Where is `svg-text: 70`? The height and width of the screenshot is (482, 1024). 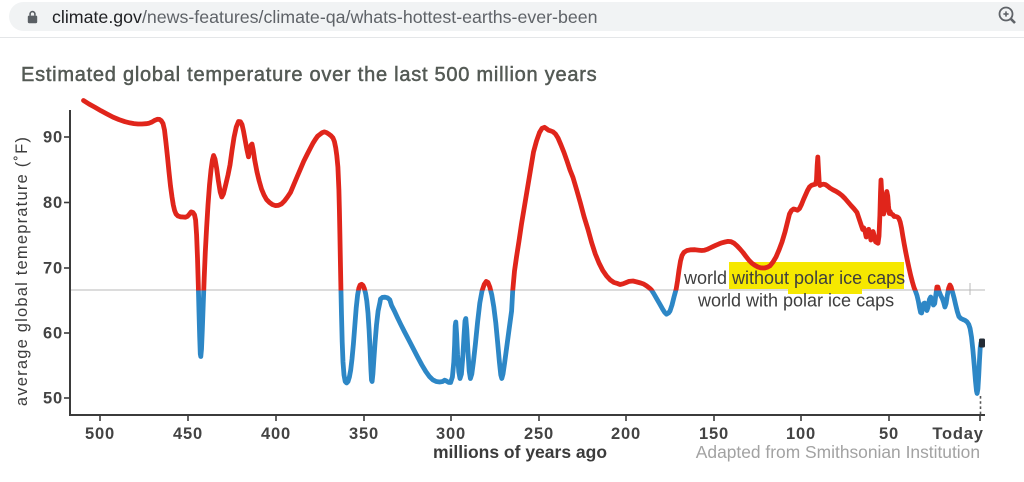 svg-text: 70 is located at coordinates (53, 269).